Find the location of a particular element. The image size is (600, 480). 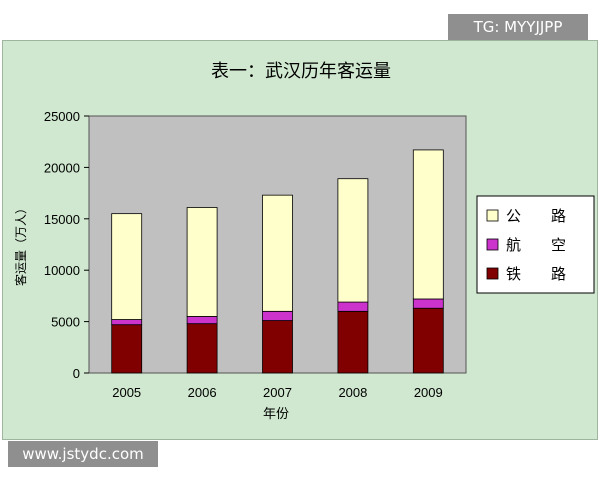

legend-label: 铁 路 is located at coordinates (536, 274).